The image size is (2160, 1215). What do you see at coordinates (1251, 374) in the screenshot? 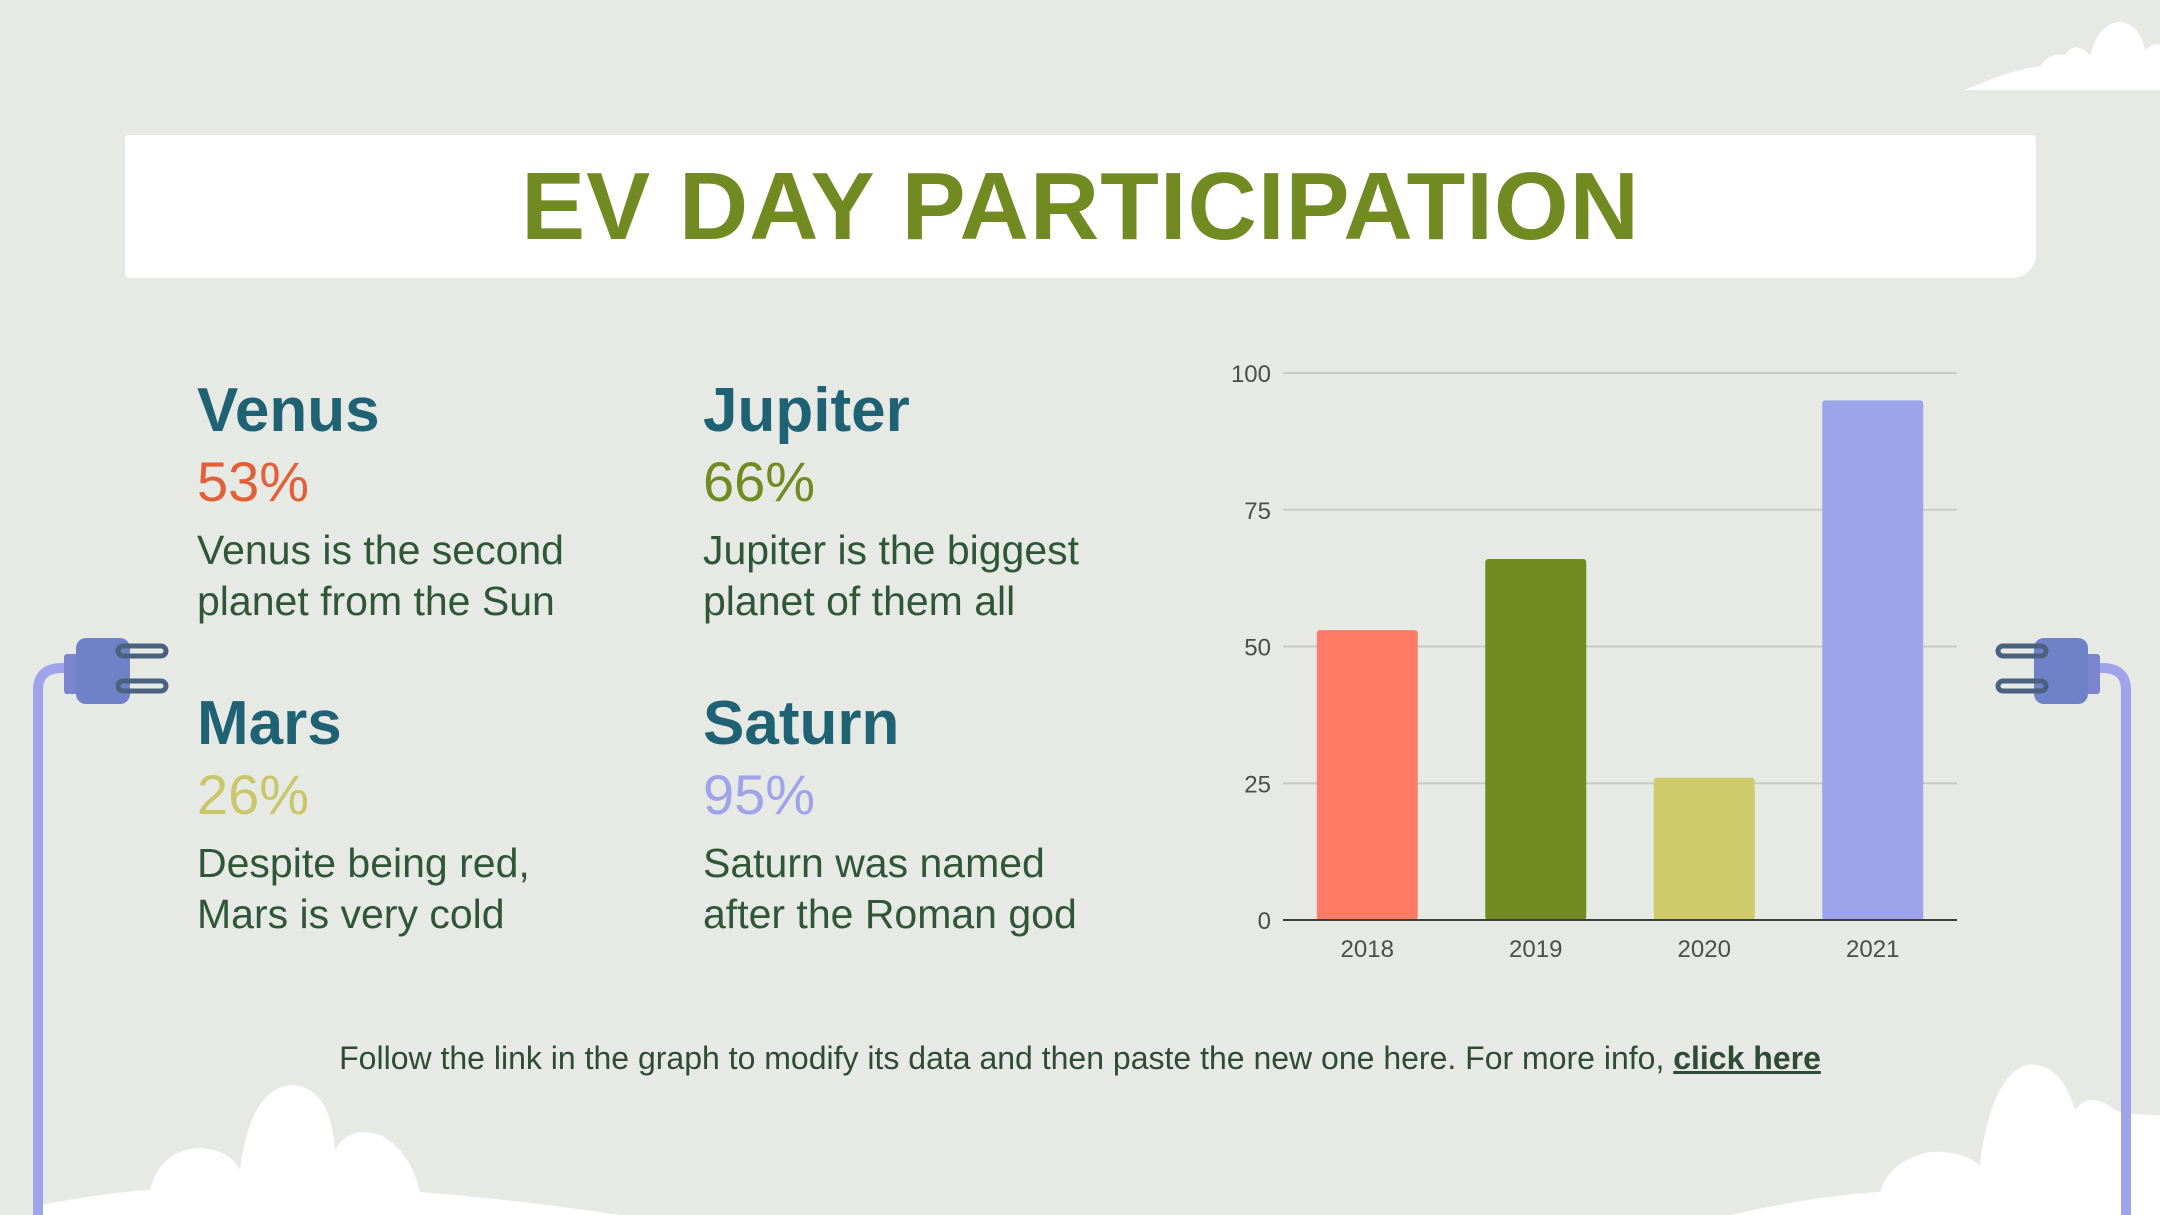
I see `y-tick-label: 100` at bounding box center [1251, 374].